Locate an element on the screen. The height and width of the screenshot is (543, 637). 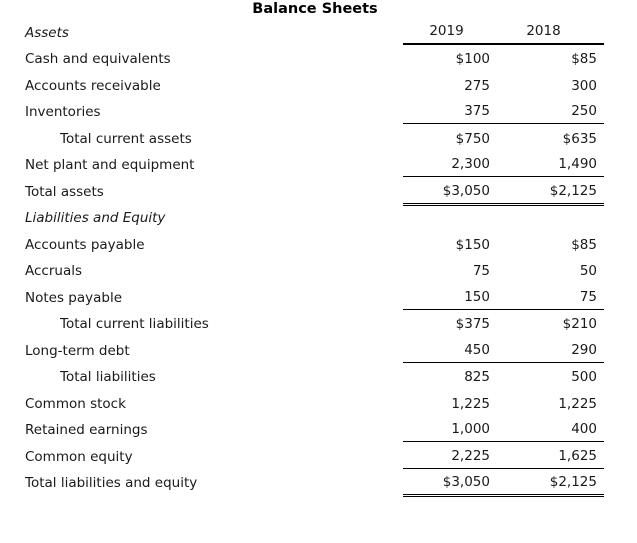
row-total-current-liabilities: Total current liabilities $375 $210 is located at coordinates (315, 323).